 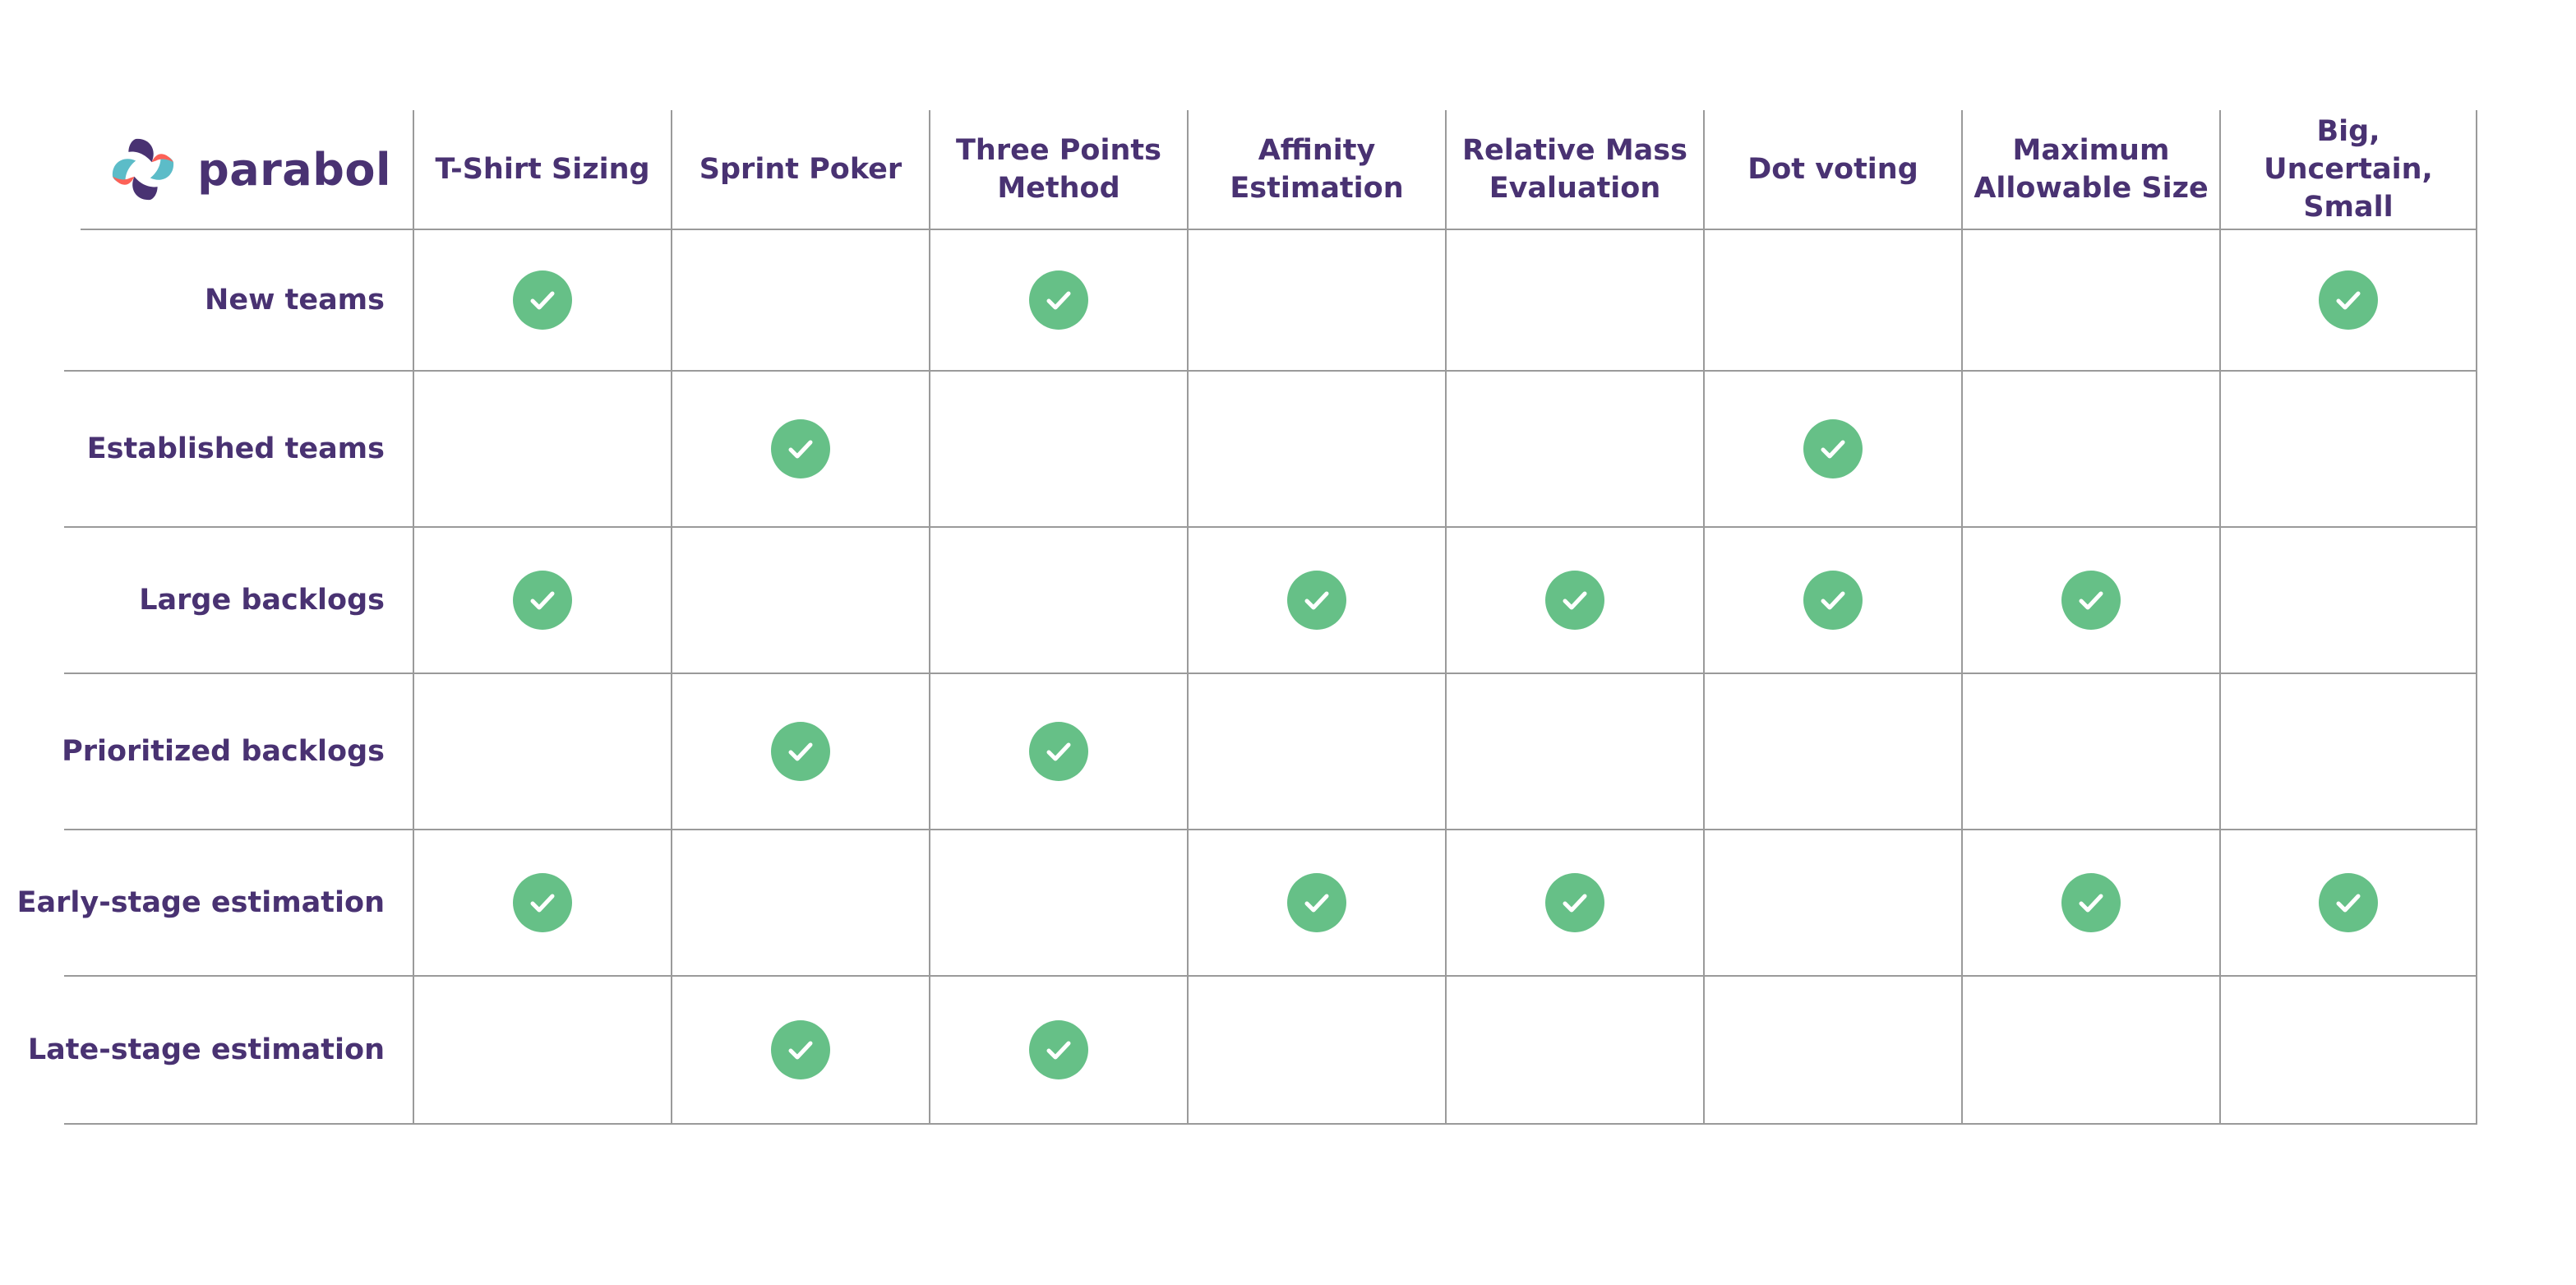 What do you see at coordinates (2091, 188) in the screenshot?
I see `column-header-line: Allowable Size` at bounding box center [2091, 188].